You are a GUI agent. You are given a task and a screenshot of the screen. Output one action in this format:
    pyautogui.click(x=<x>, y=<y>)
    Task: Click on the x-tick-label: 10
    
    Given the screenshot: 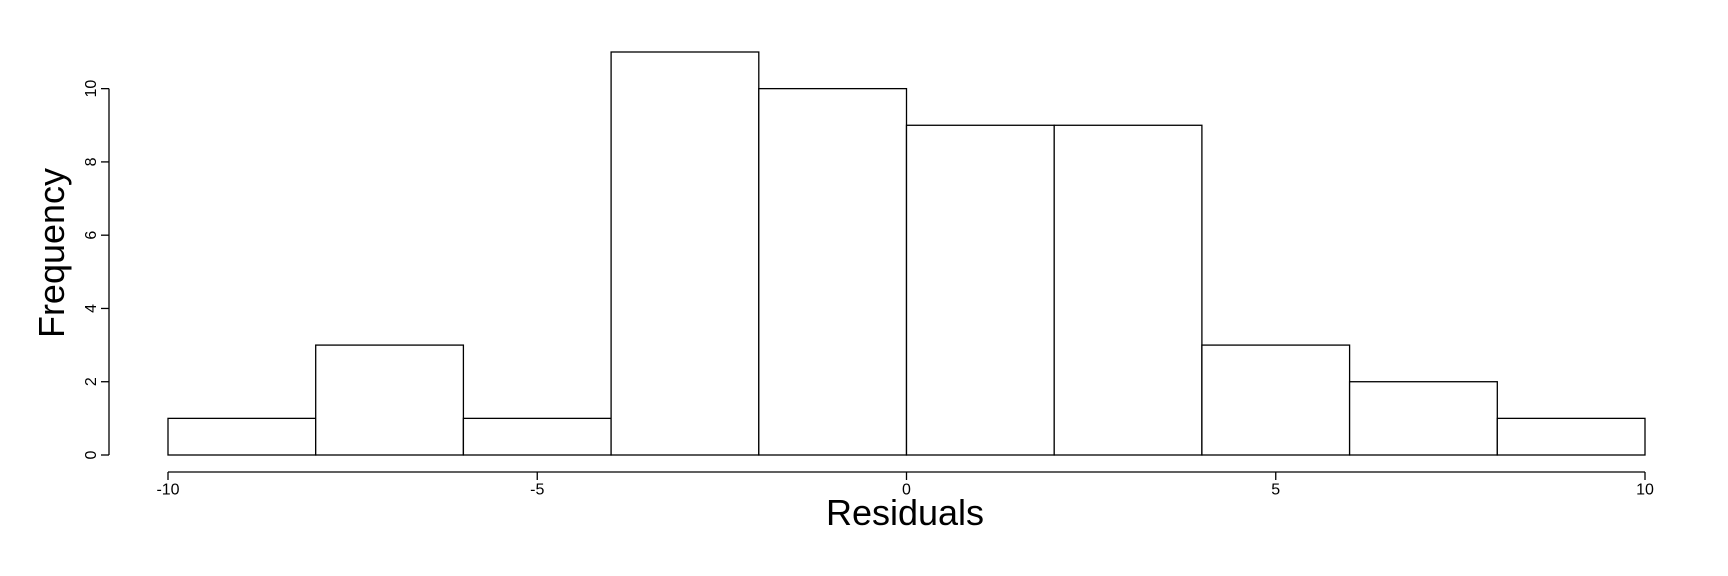 What is the action you would take?
    pyautogui.click(x=1645, y=489)
    